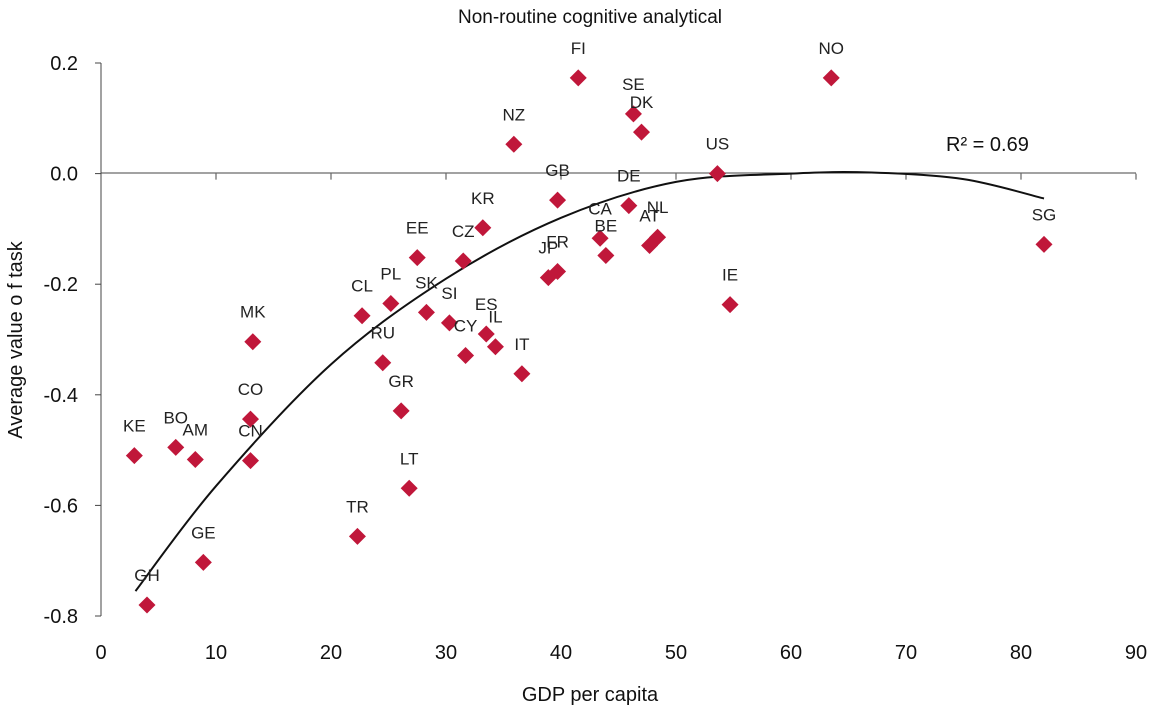  Describe the element at coordinates (253, 342) in the screenshot. I see `data-point-mk` at that location.